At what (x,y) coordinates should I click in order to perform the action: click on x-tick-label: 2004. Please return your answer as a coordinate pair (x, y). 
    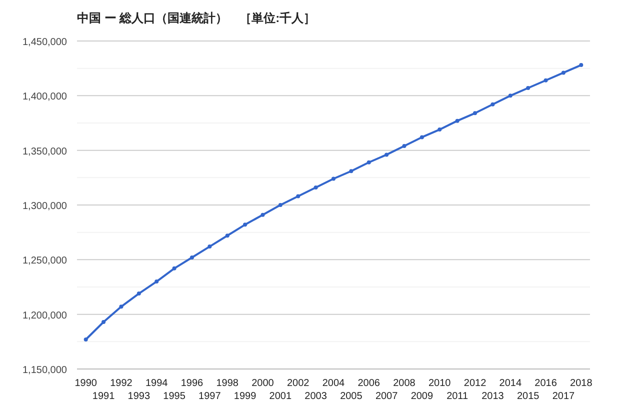
    Looking at the image, I should click on (334, 383).